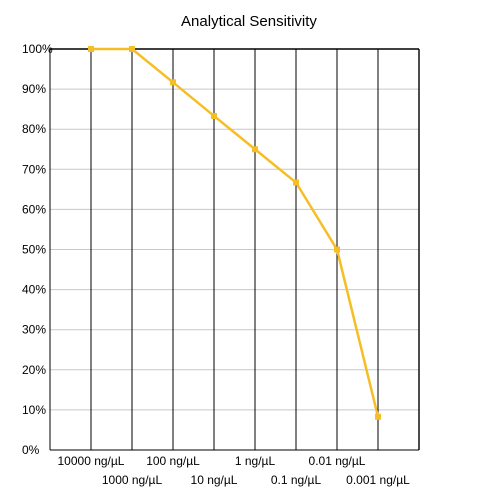  I want to click on x-tick-label: 0.1 ng/µL, so click(296, 480).